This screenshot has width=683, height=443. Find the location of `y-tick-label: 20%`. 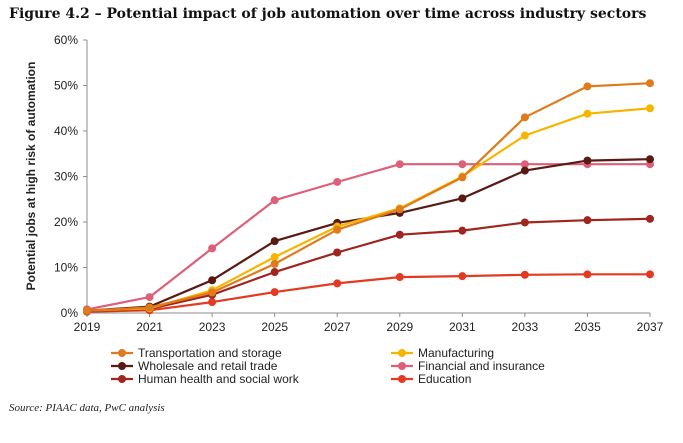

y-tick-label: 20% is located at coordinates (66, 222).